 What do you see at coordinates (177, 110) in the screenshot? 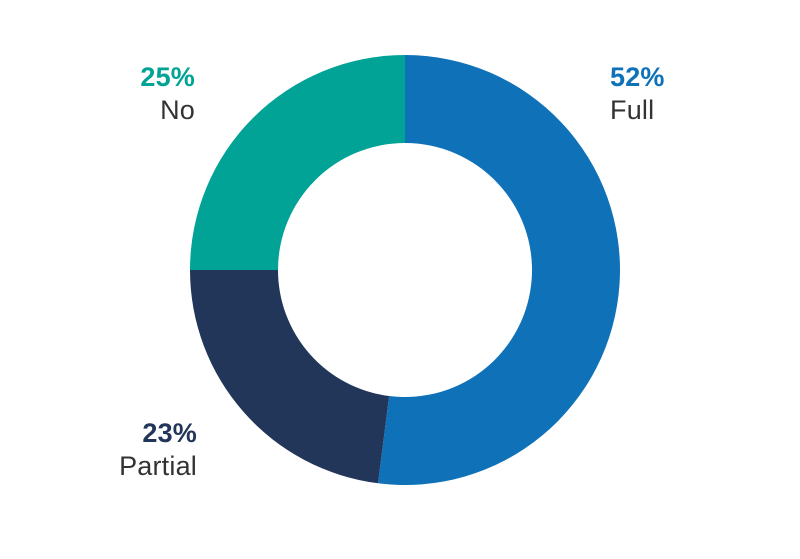
I see `label-no-name: No` at bounding box center [177, 110].